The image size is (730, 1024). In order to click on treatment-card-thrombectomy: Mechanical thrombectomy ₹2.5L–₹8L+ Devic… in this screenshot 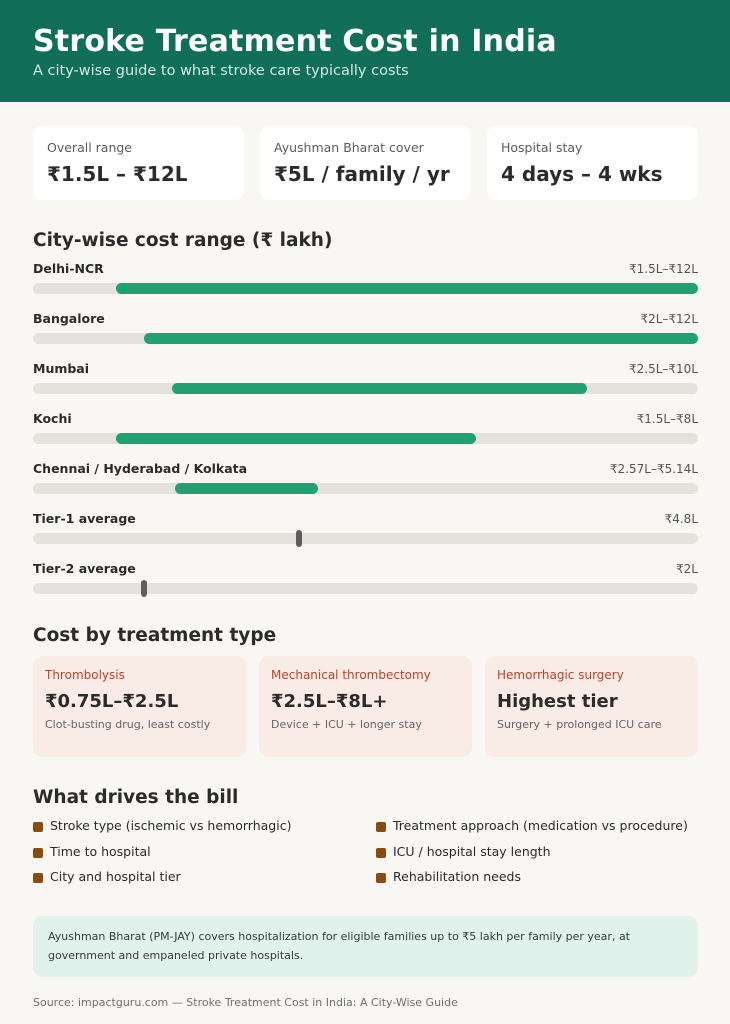, I will do `click(365, 706)`.